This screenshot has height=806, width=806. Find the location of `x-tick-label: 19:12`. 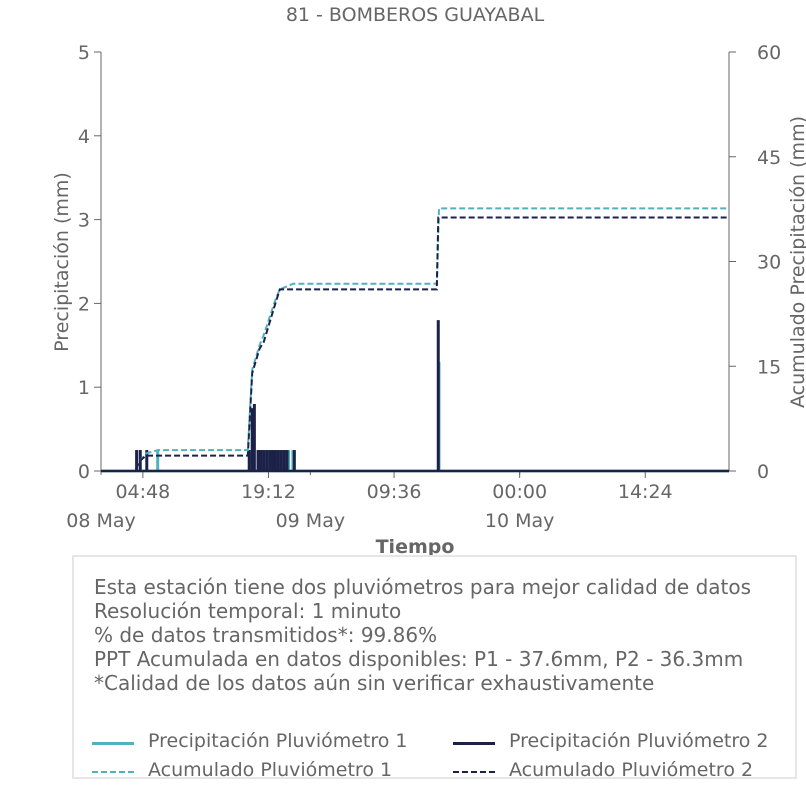

x-tick-label: 19:12 is located at coordinates (268, 492).